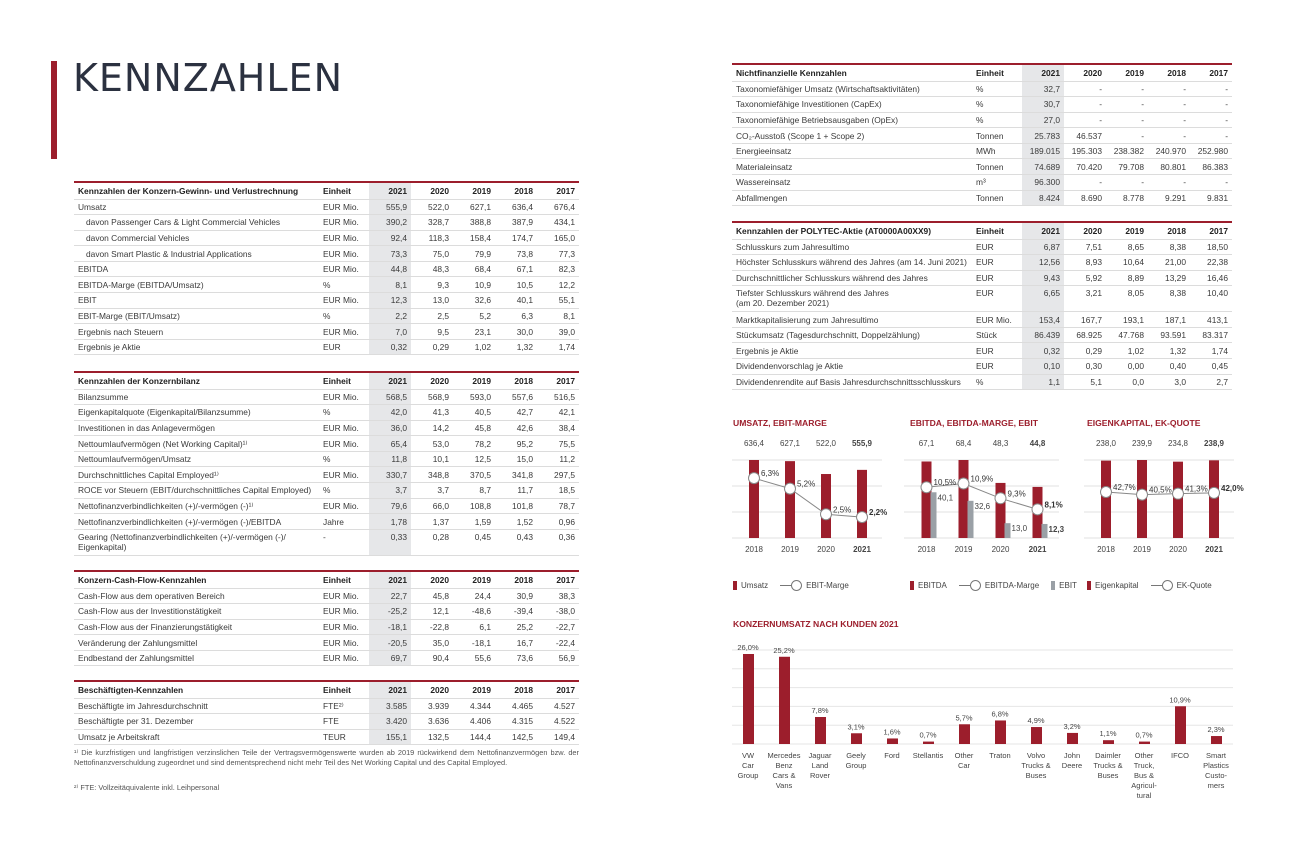 This screenshot has height=861, width=1316. What do you see at coordinates (390, 380) in the screenshot?
I see `year-header-2021: 2021` at bounding box center [390, 380].